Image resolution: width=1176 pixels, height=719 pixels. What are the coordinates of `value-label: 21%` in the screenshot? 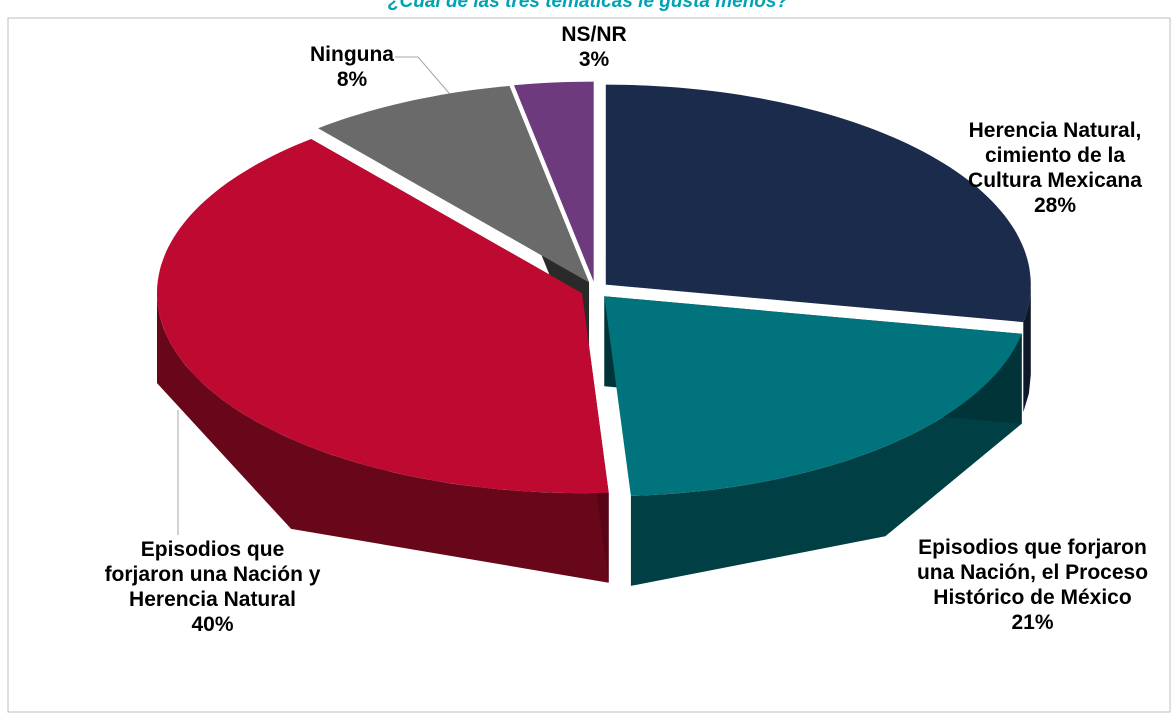 It's located at (1032, 622).